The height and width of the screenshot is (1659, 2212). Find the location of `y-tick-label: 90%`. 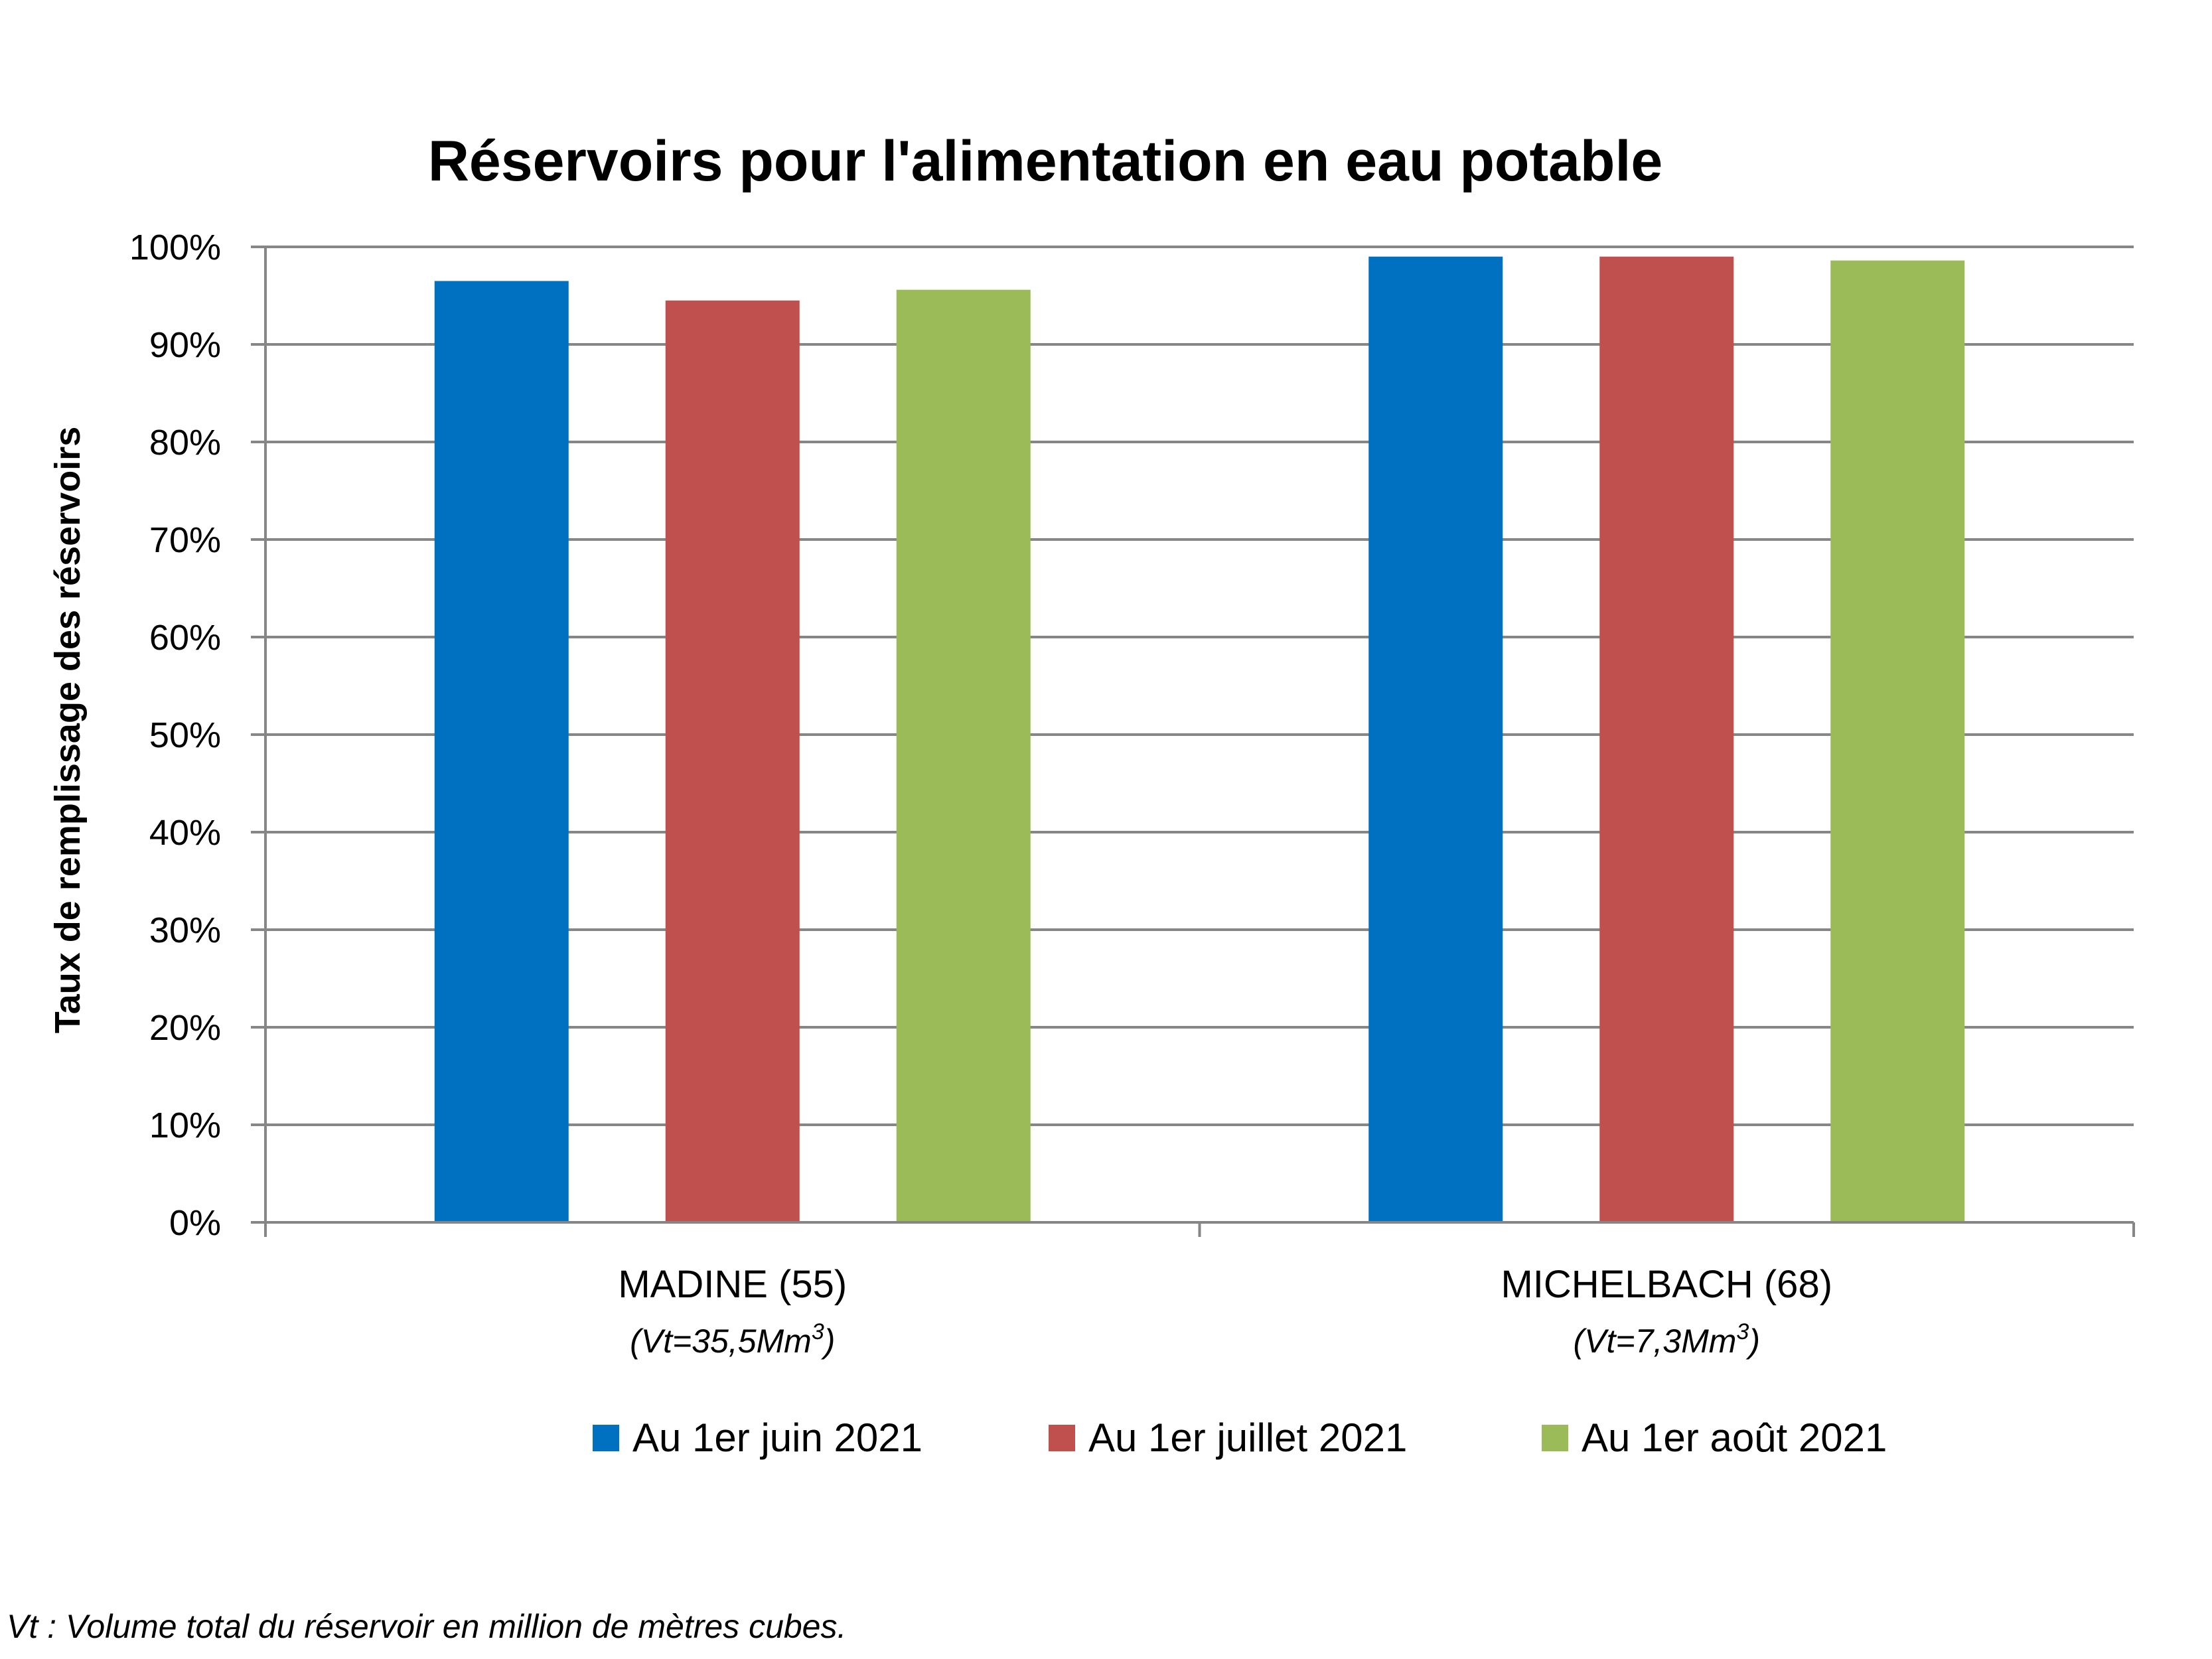

y-tick-label: 90% is located at coordinates (185, 345).